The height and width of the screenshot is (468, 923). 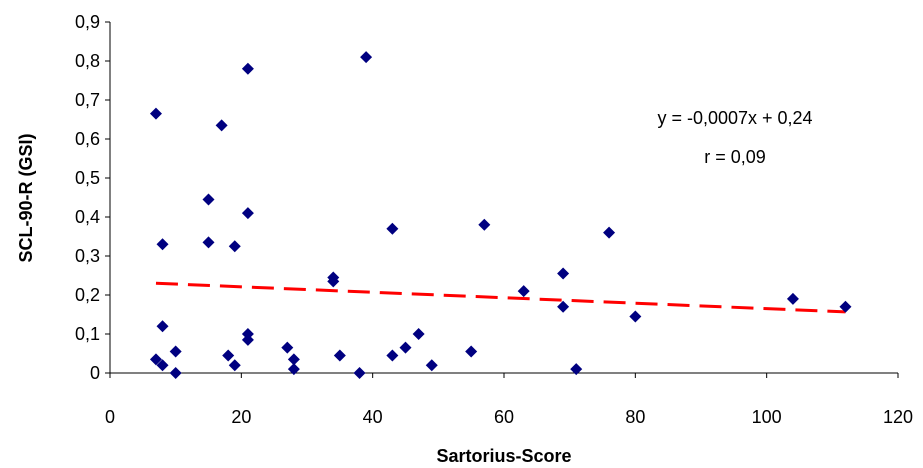 What do you see at coordinates (767, 417) in the screenshot?
I see `x-tick-label: 100` at bounding box center [767, 417].